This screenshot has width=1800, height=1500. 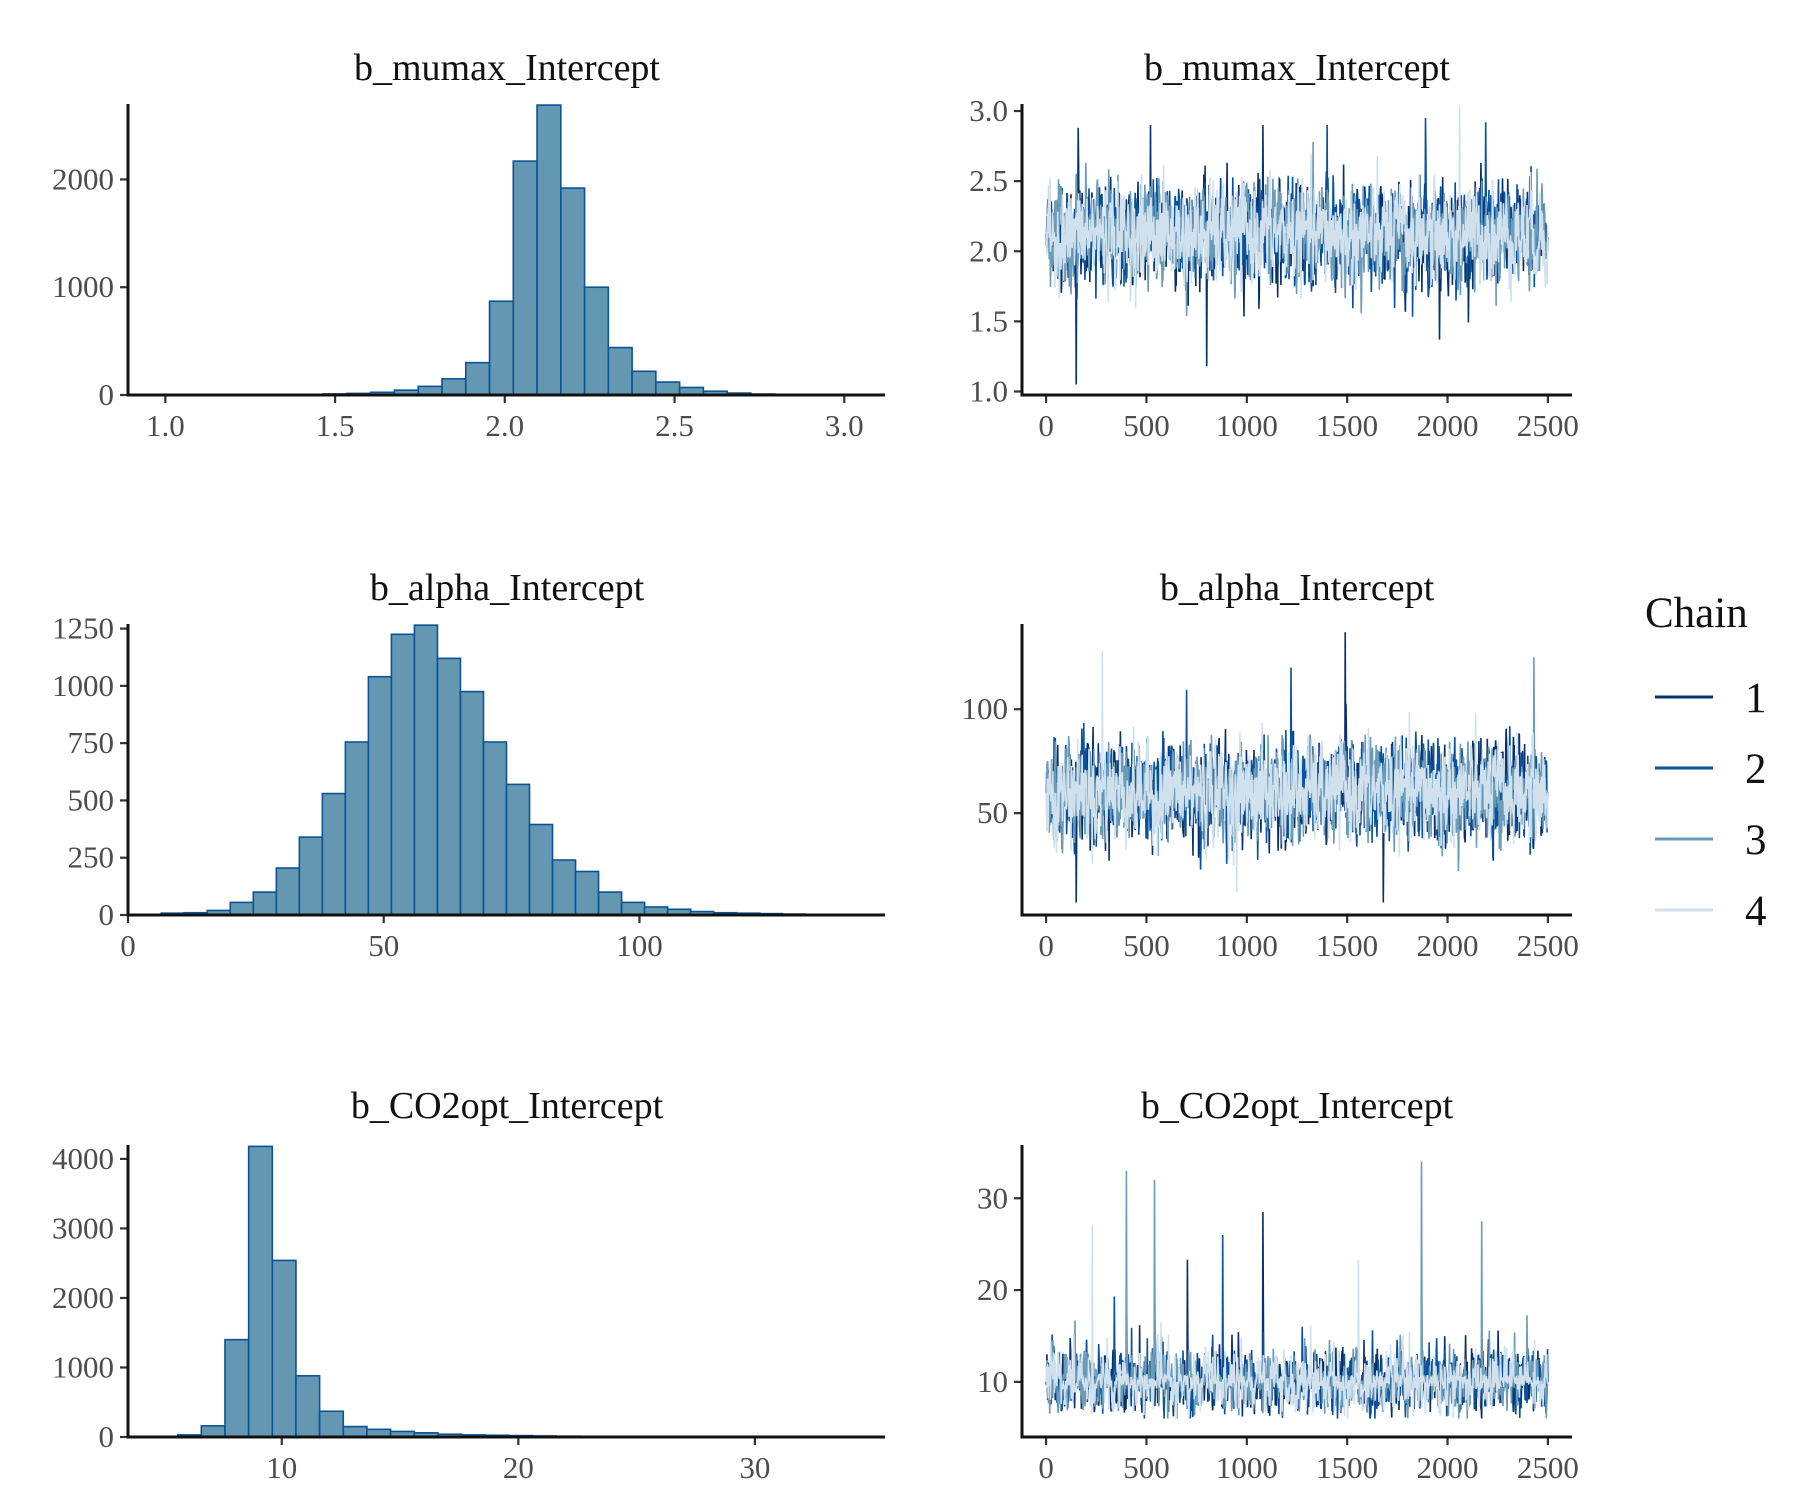 I want to click on x-tick-label: 2.5, so click(x=674, y=425).